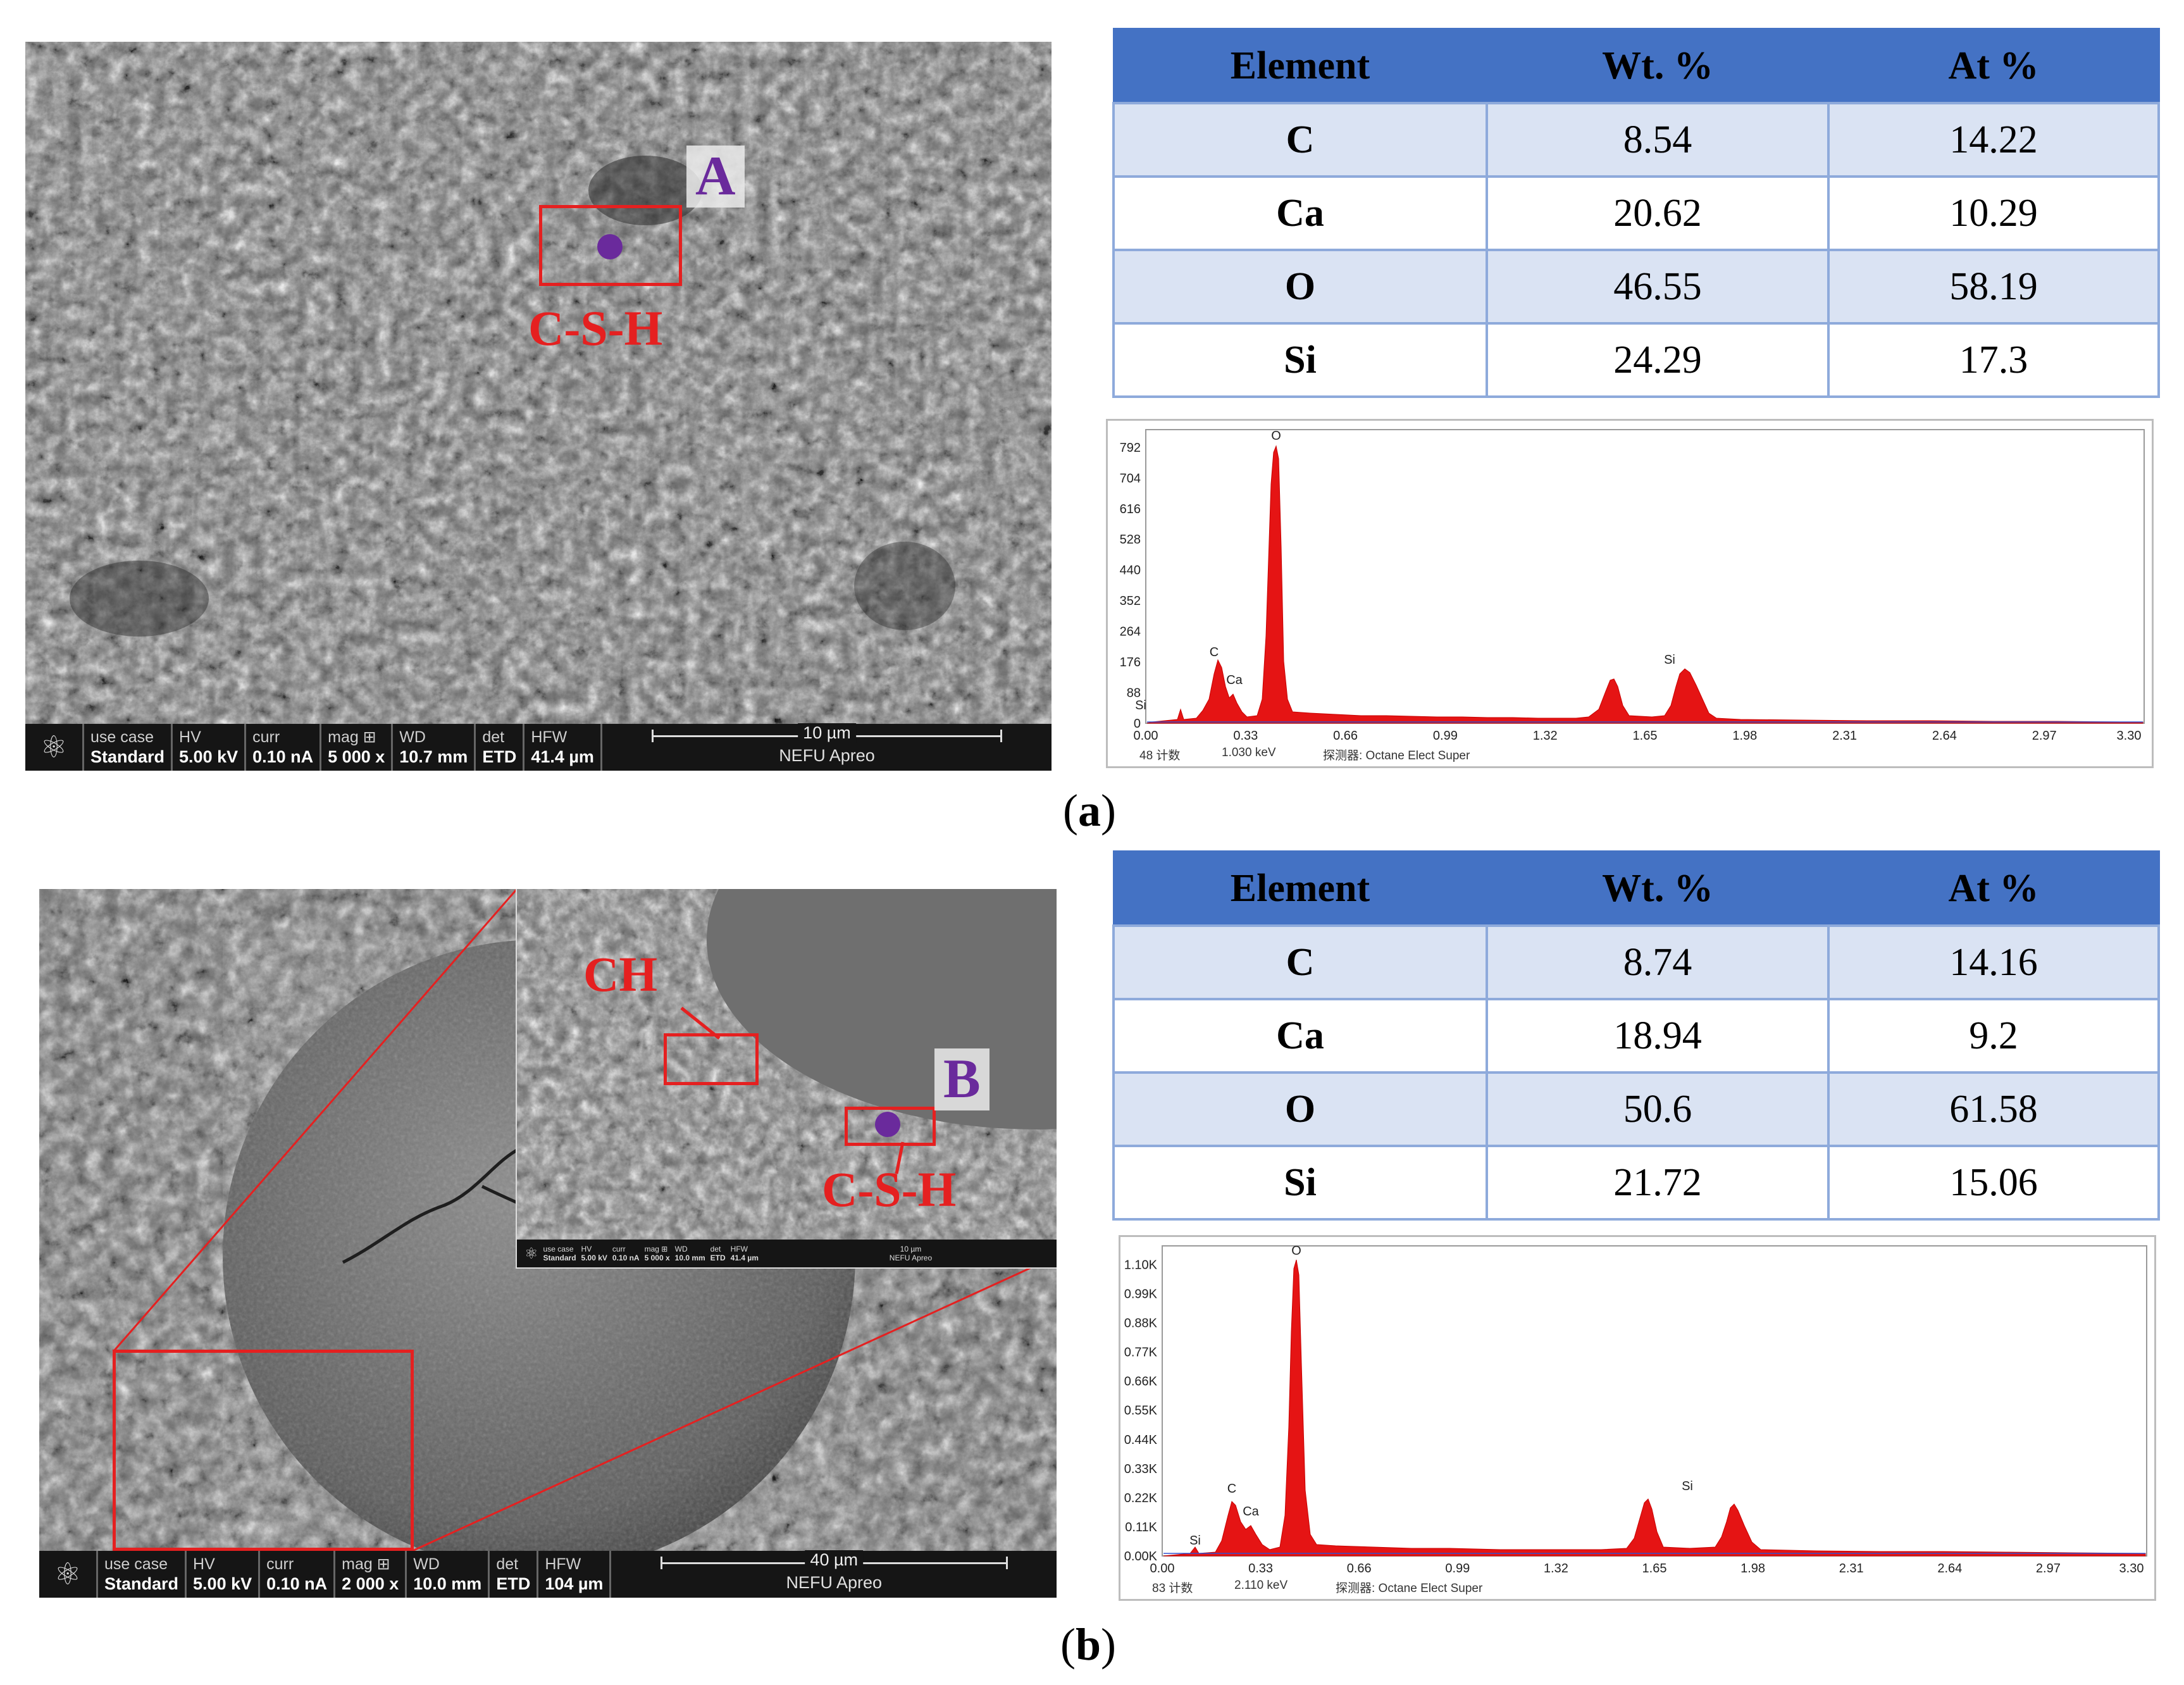  What do you see at coordinates (1141, 1527) in the screenshot?
I see `y-tick-label: 0.11K` at bounding box center [1141, 1527].